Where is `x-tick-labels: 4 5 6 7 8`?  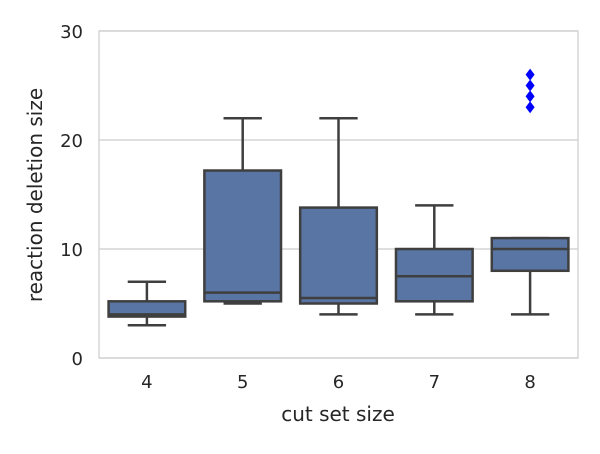
x-tick-labels: 4 5 6 7 8 is located at coordinates (338, 382).